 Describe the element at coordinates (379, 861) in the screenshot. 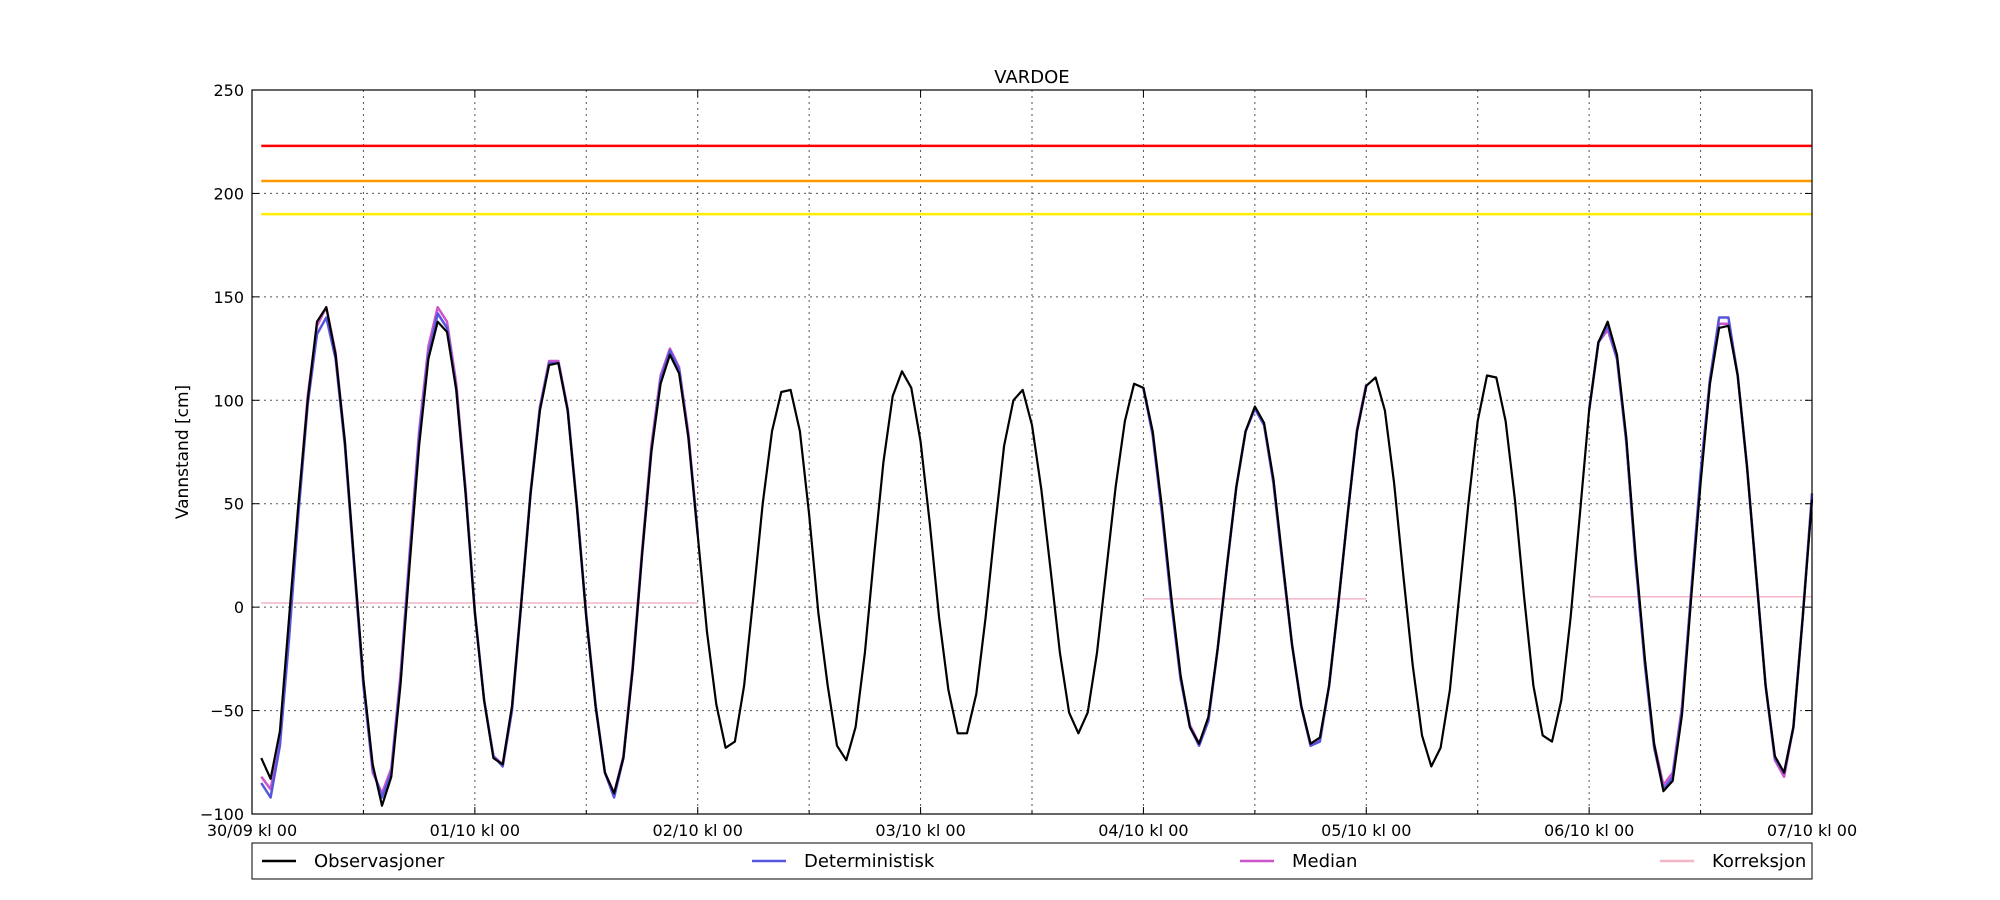

I see `legend-observasjoner-label: Observasjoner` at that location.